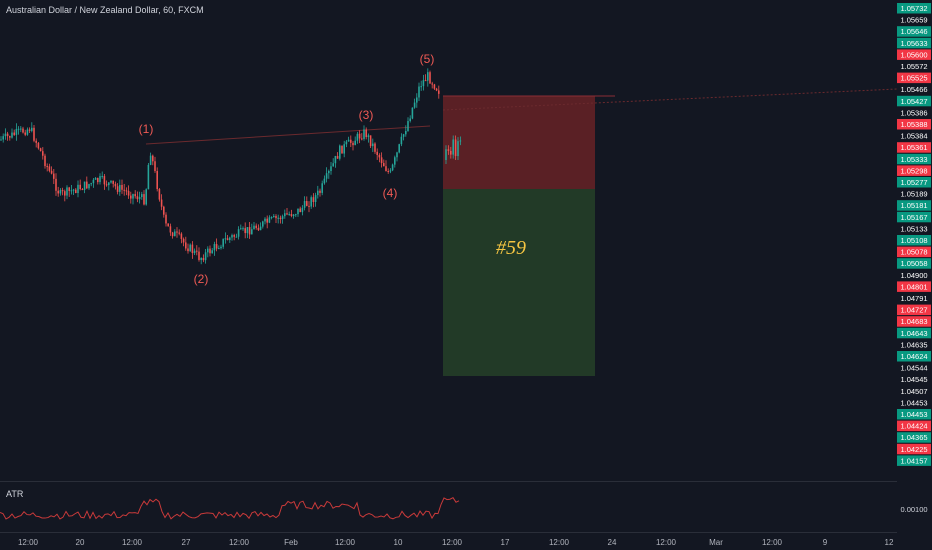  What do you see at coordinates (913, 426) in the screenshot?
I see `price-tick-label: 1.04424` at bounding box center [913, 426].